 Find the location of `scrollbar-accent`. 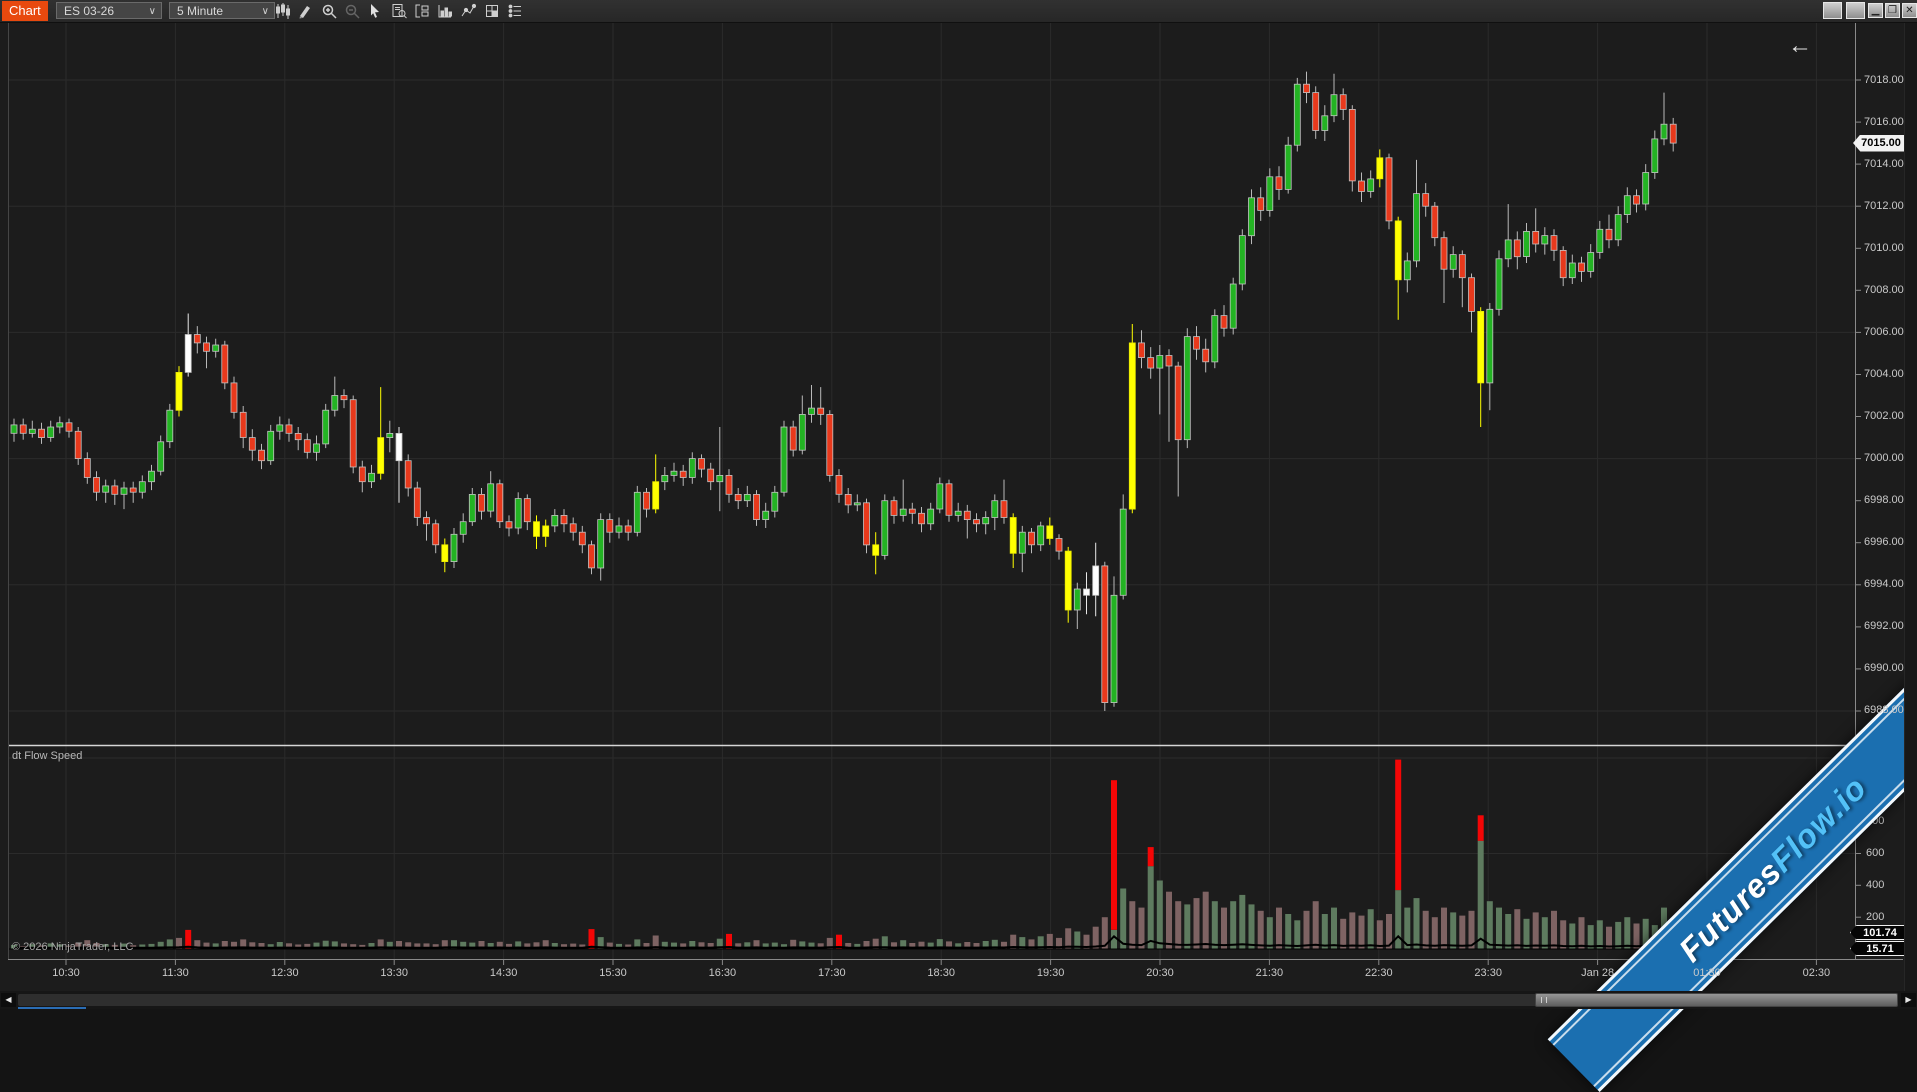

scrollbar-accent is located at coordinates (52, 1008).